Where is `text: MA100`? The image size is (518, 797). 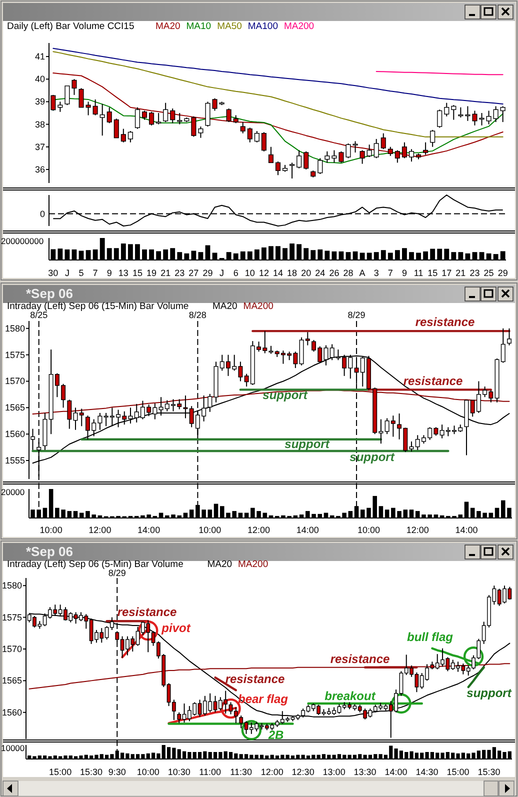
text: MA100 is located at coordinates (263, 26).